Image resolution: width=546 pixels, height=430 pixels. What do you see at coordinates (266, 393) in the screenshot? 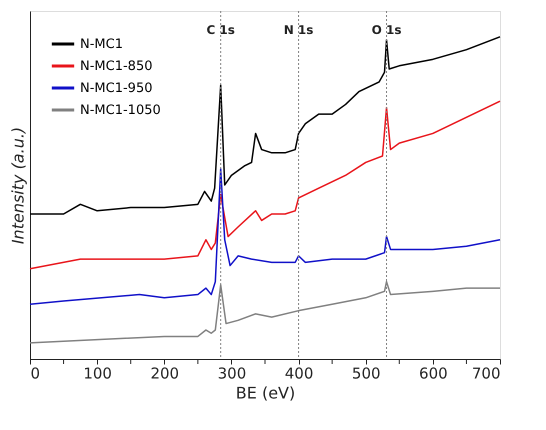
I see `x-axis-title: BE (eV)` at bounding box center [266, 393].